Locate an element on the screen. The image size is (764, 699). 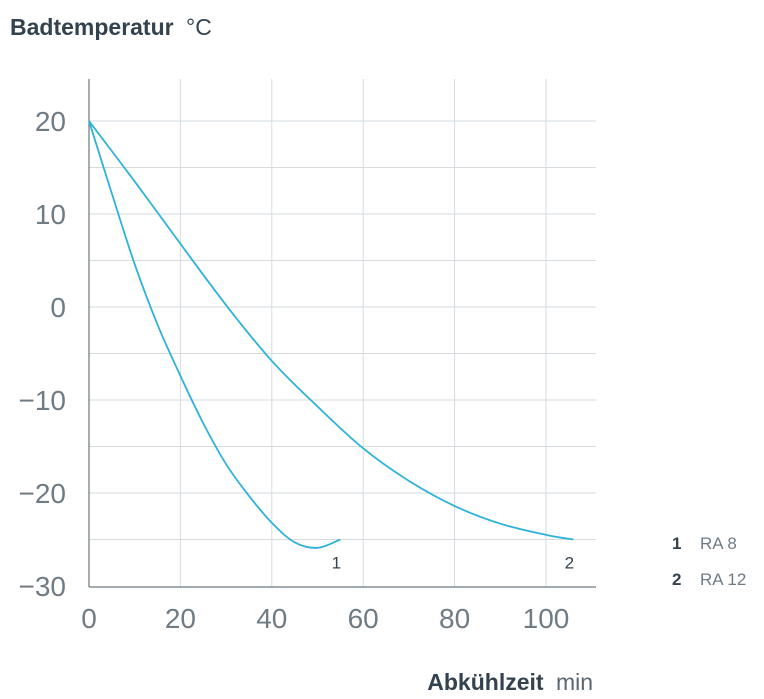
x-tick-label: 80 is located at coordinates (454, 618).